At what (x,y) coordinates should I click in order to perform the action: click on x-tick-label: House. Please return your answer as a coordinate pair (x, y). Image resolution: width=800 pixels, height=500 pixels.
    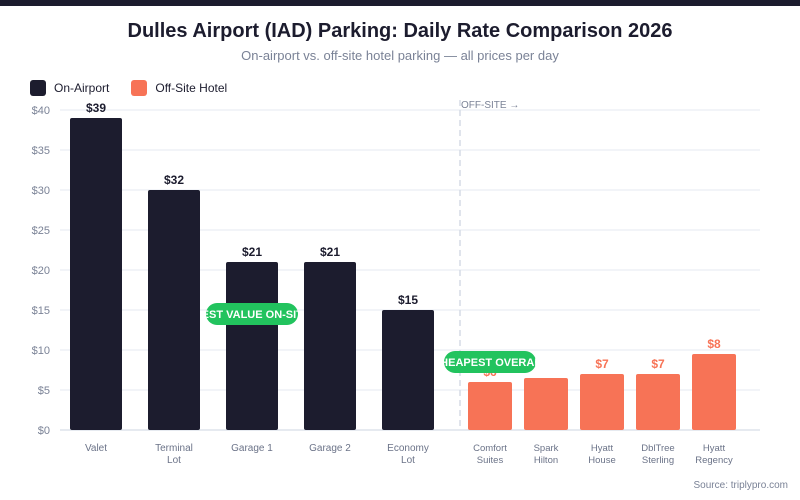
    Looking at the image, I should click on (601, 460).